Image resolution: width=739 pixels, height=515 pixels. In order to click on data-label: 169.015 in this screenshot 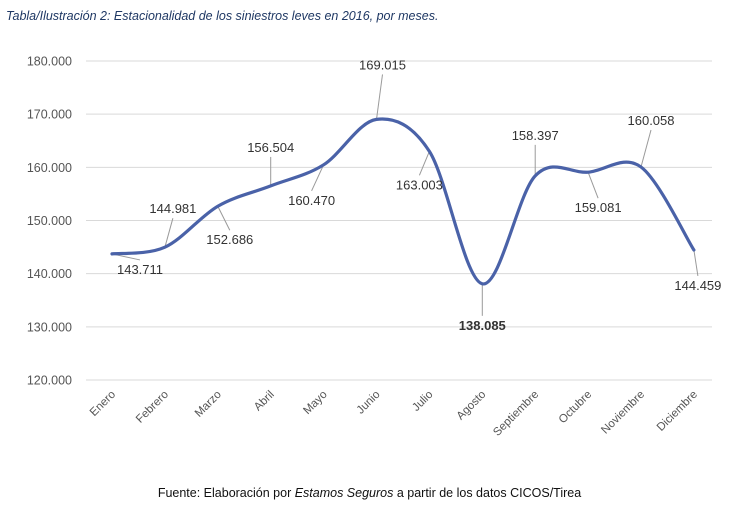, I will do `click(382, 64)`.